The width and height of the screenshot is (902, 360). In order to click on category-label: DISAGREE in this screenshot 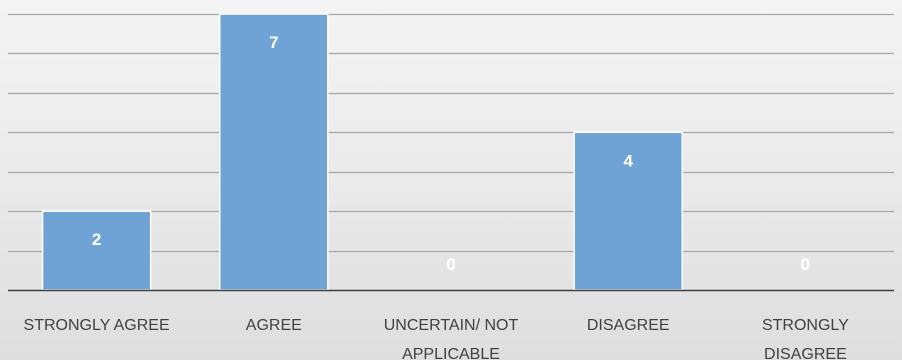, I will do `click(628, 325)`.